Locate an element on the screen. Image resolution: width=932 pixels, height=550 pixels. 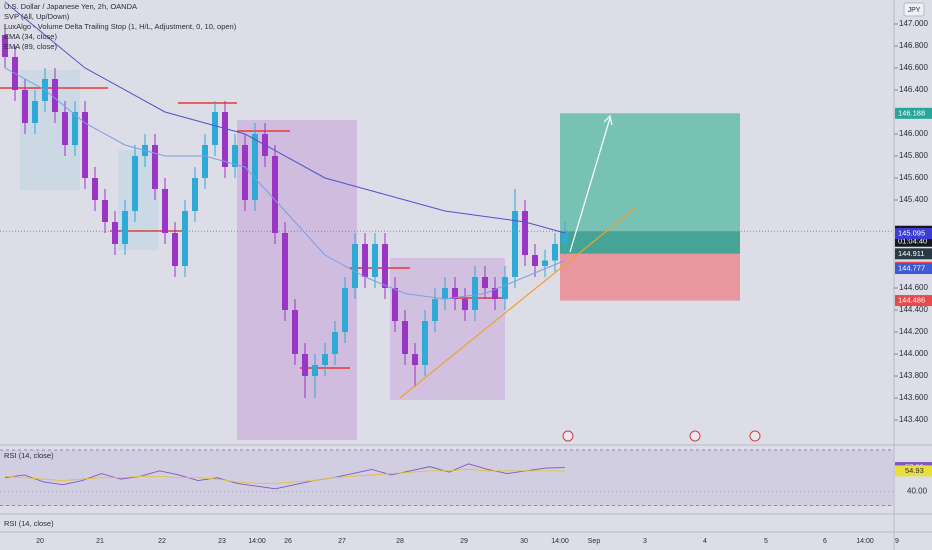
time-label: 30 is located at coordinates (524, 541).